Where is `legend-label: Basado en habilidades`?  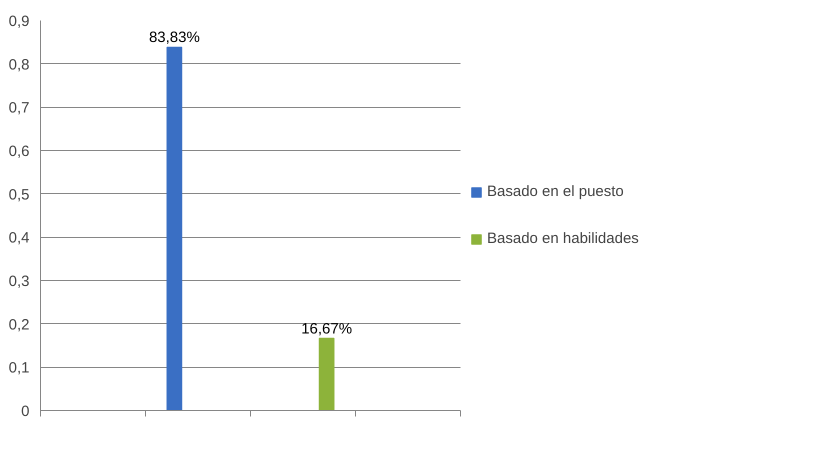
legend-label: Basado en habilidades is located at coordinates (563, 238).